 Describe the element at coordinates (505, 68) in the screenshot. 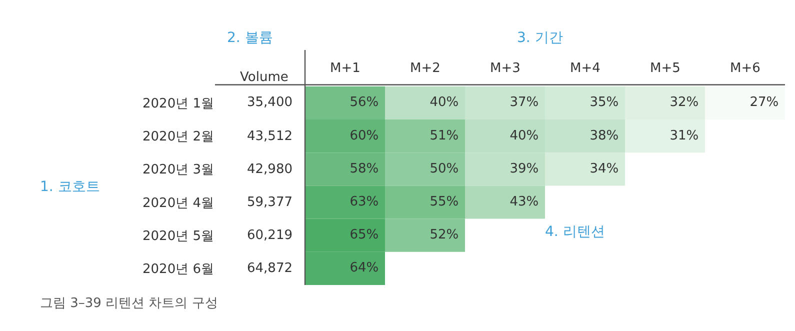

I see `x-tick-label: M+3` at that location.